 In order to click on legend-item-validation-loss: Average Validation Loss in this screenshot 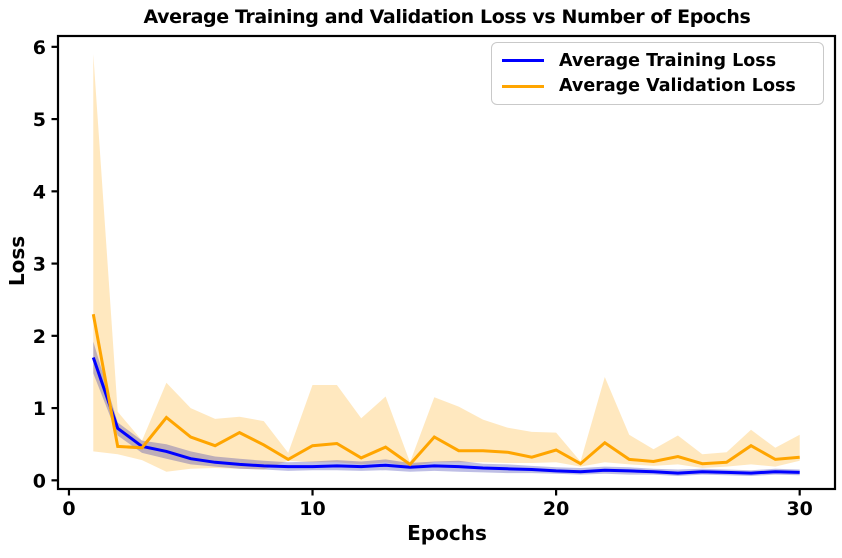, I will do `click(657, 86)`.